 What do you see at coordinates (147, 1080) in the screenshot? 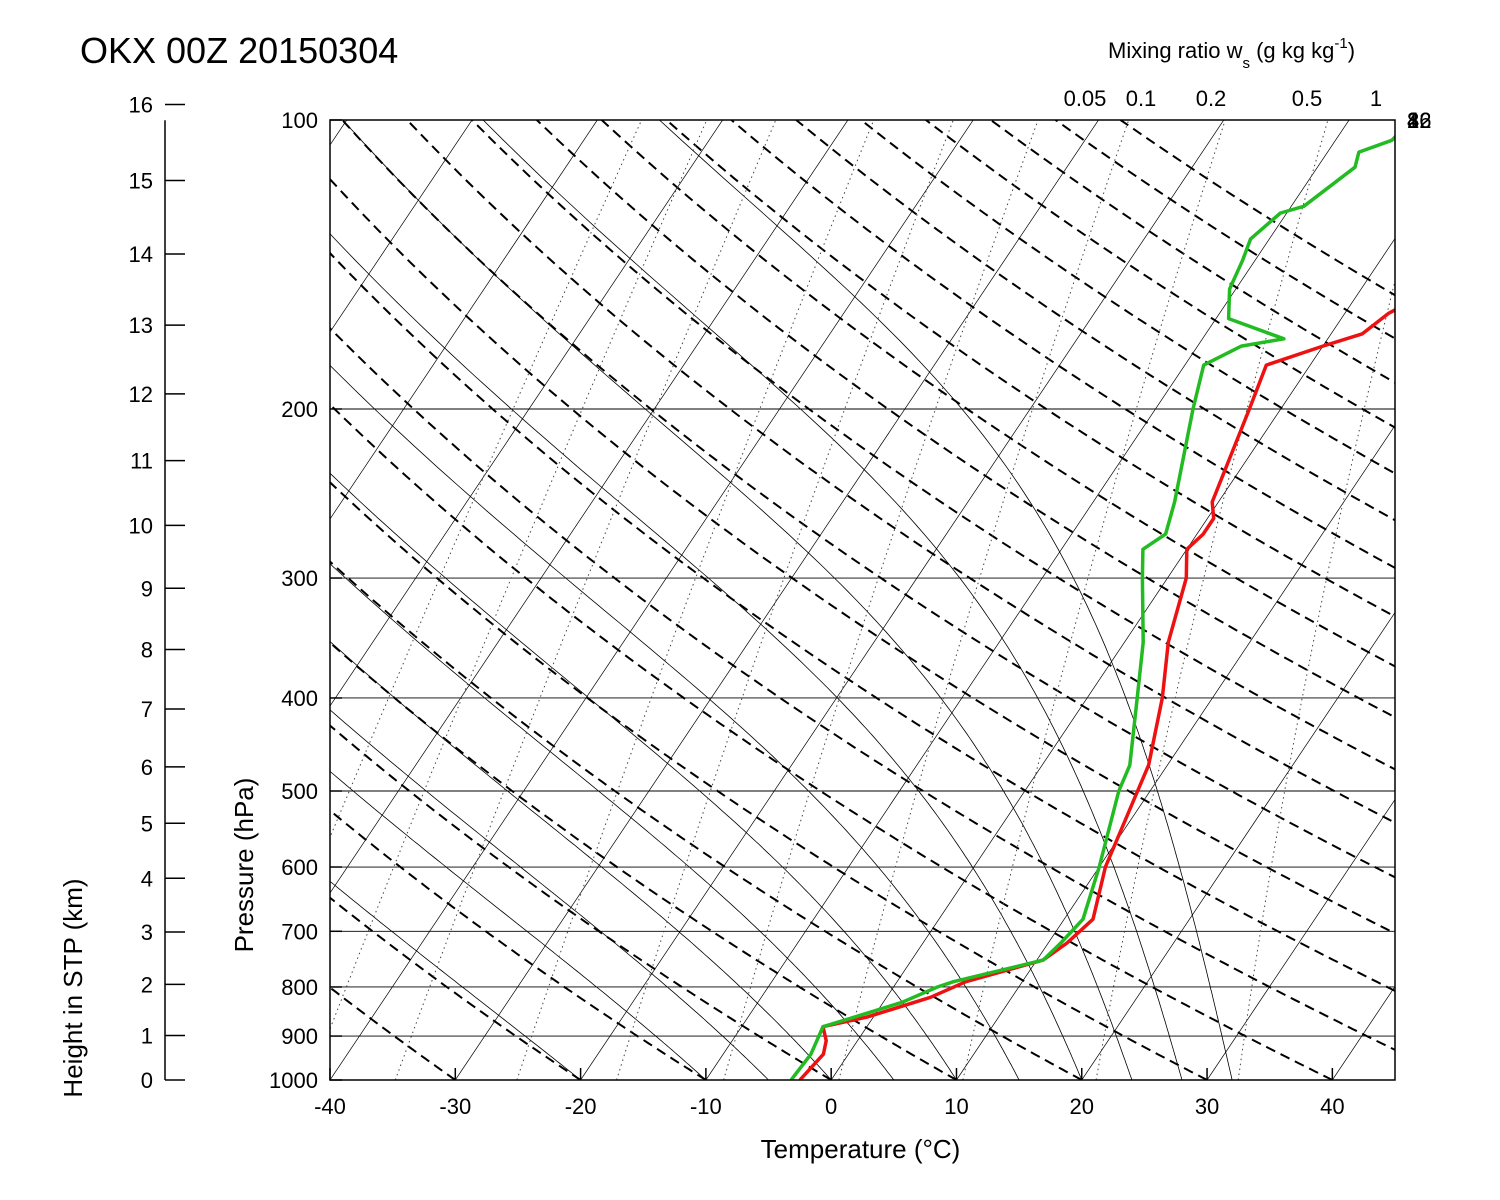
I see `height-tick-label: 0` at bounding box center [147, 1080].